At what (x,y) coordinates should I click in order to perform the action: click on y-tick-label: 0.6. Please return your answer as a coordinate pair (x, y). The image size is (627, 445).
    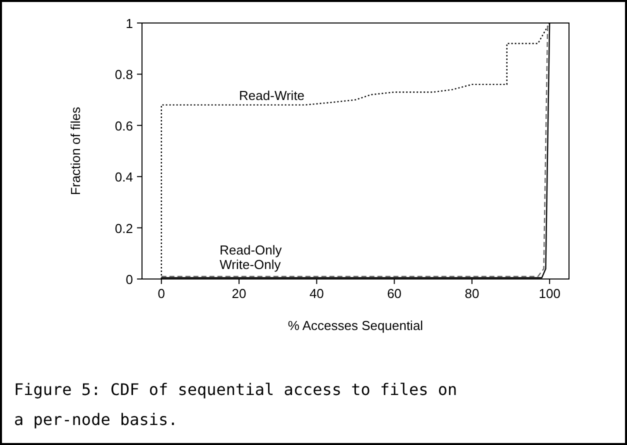
    Looking at the image, I should click on (123, 126).